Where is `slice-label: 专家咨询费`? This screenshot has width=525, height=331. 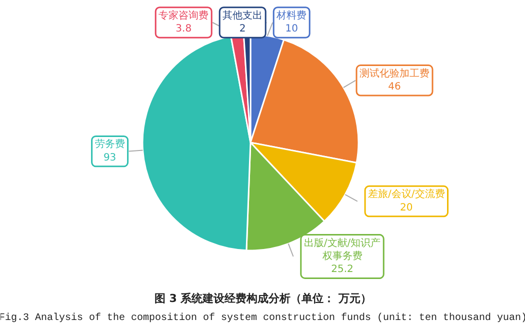 slice-label: 专家咨询费 is located at coordinates (183, 15).